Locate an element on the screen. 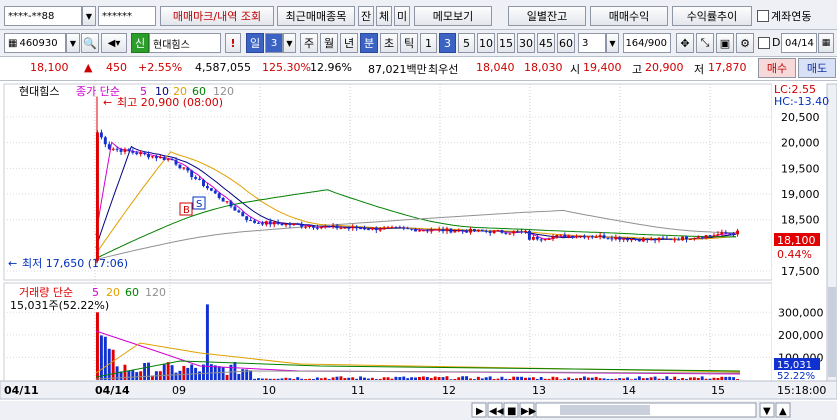  date-checkbox is located at coordinates (764, 43).